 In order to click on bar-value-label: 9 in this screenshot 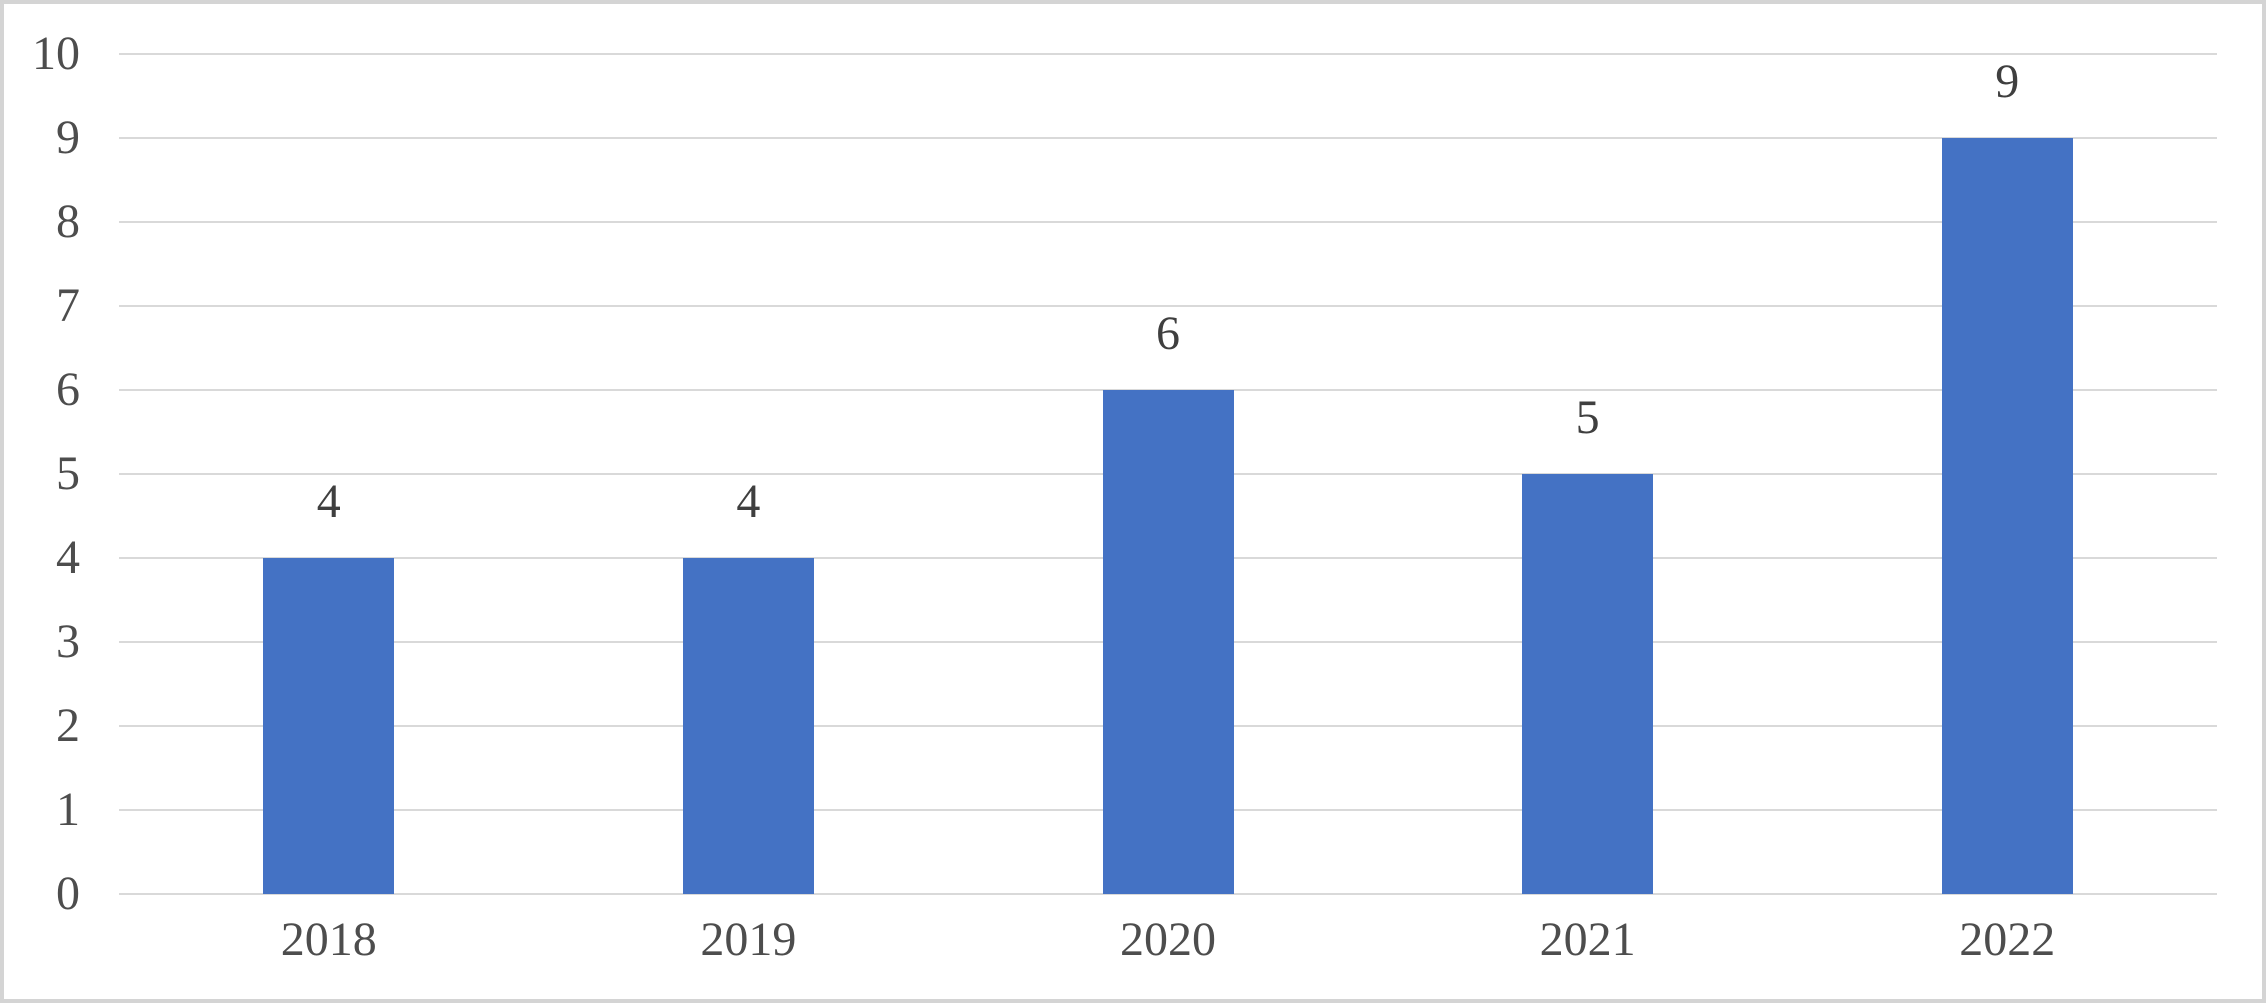, I will do `click(2007, 81)`.